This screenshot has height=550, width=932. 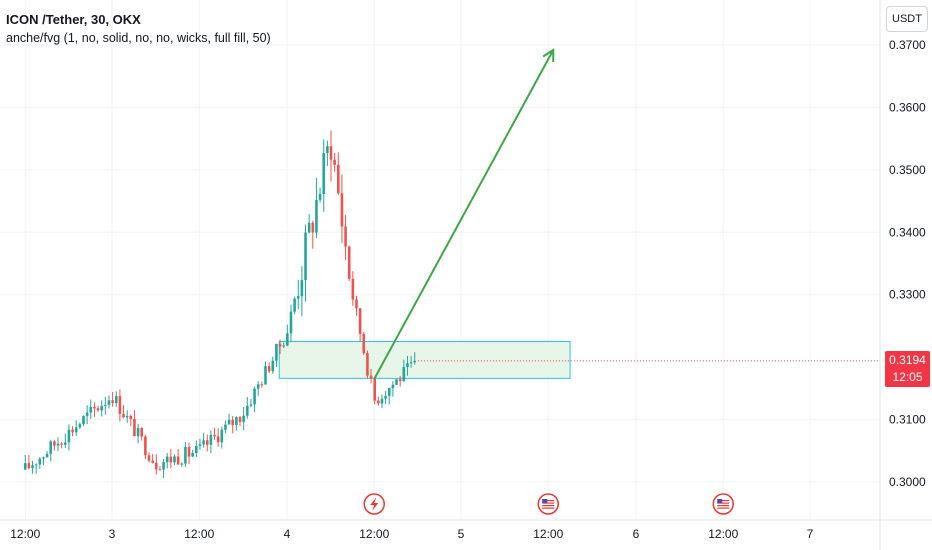 What do you see at coordinates (464, 214) in the screenshot?
I see `projection-arrow-line` at bounding box center [464, 214].